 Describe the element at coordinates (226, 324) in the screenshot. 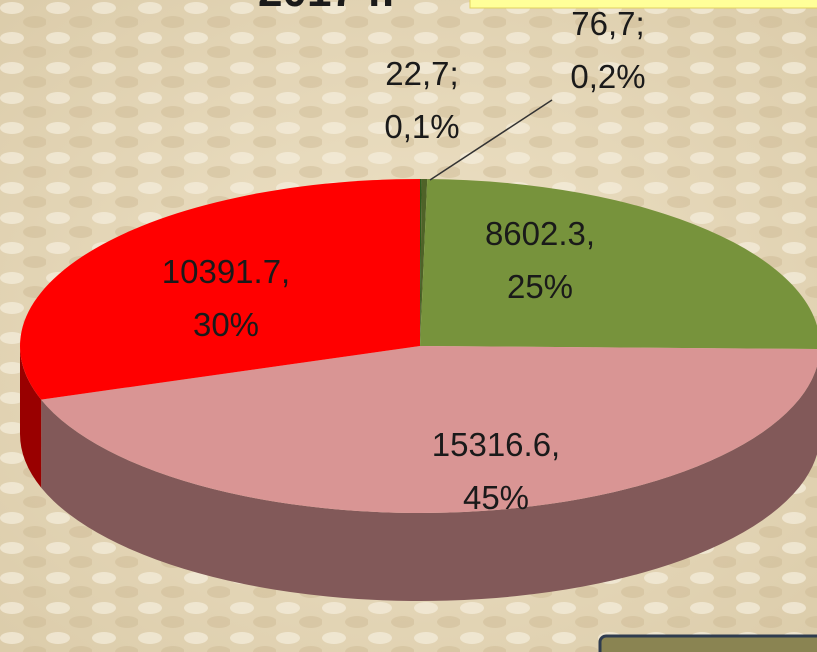

I see `data-label: 30%` at that location.